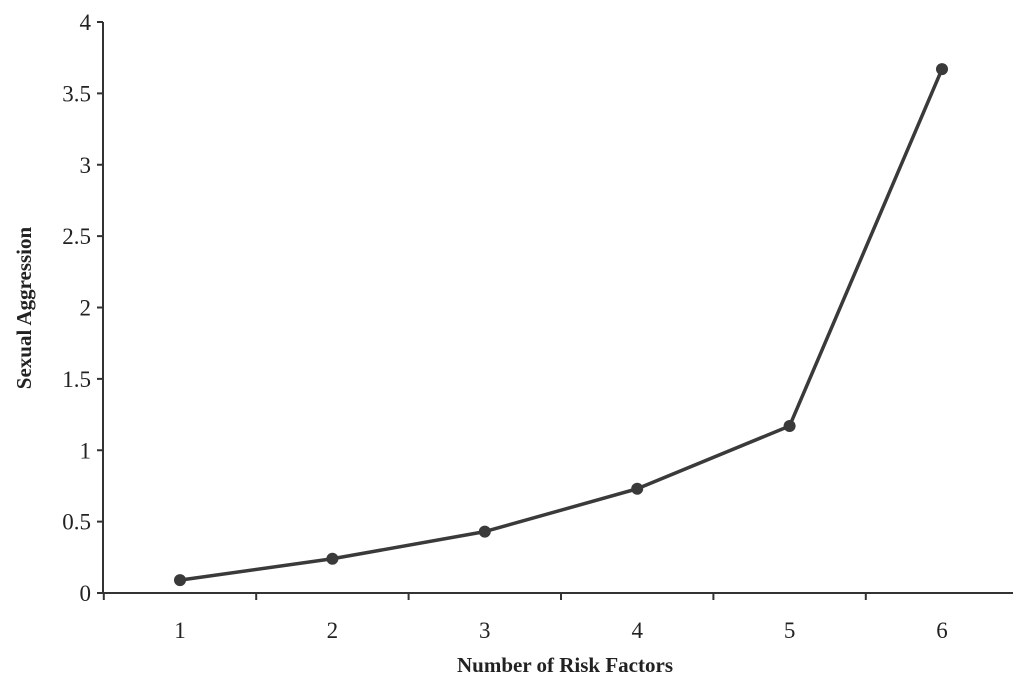 The height and width of the screenshot is (678, 1013). What do you see at coordinates (637, 630) in the screenshot?
I see `x-tick-label: 4` at bounding box center [637, 630].